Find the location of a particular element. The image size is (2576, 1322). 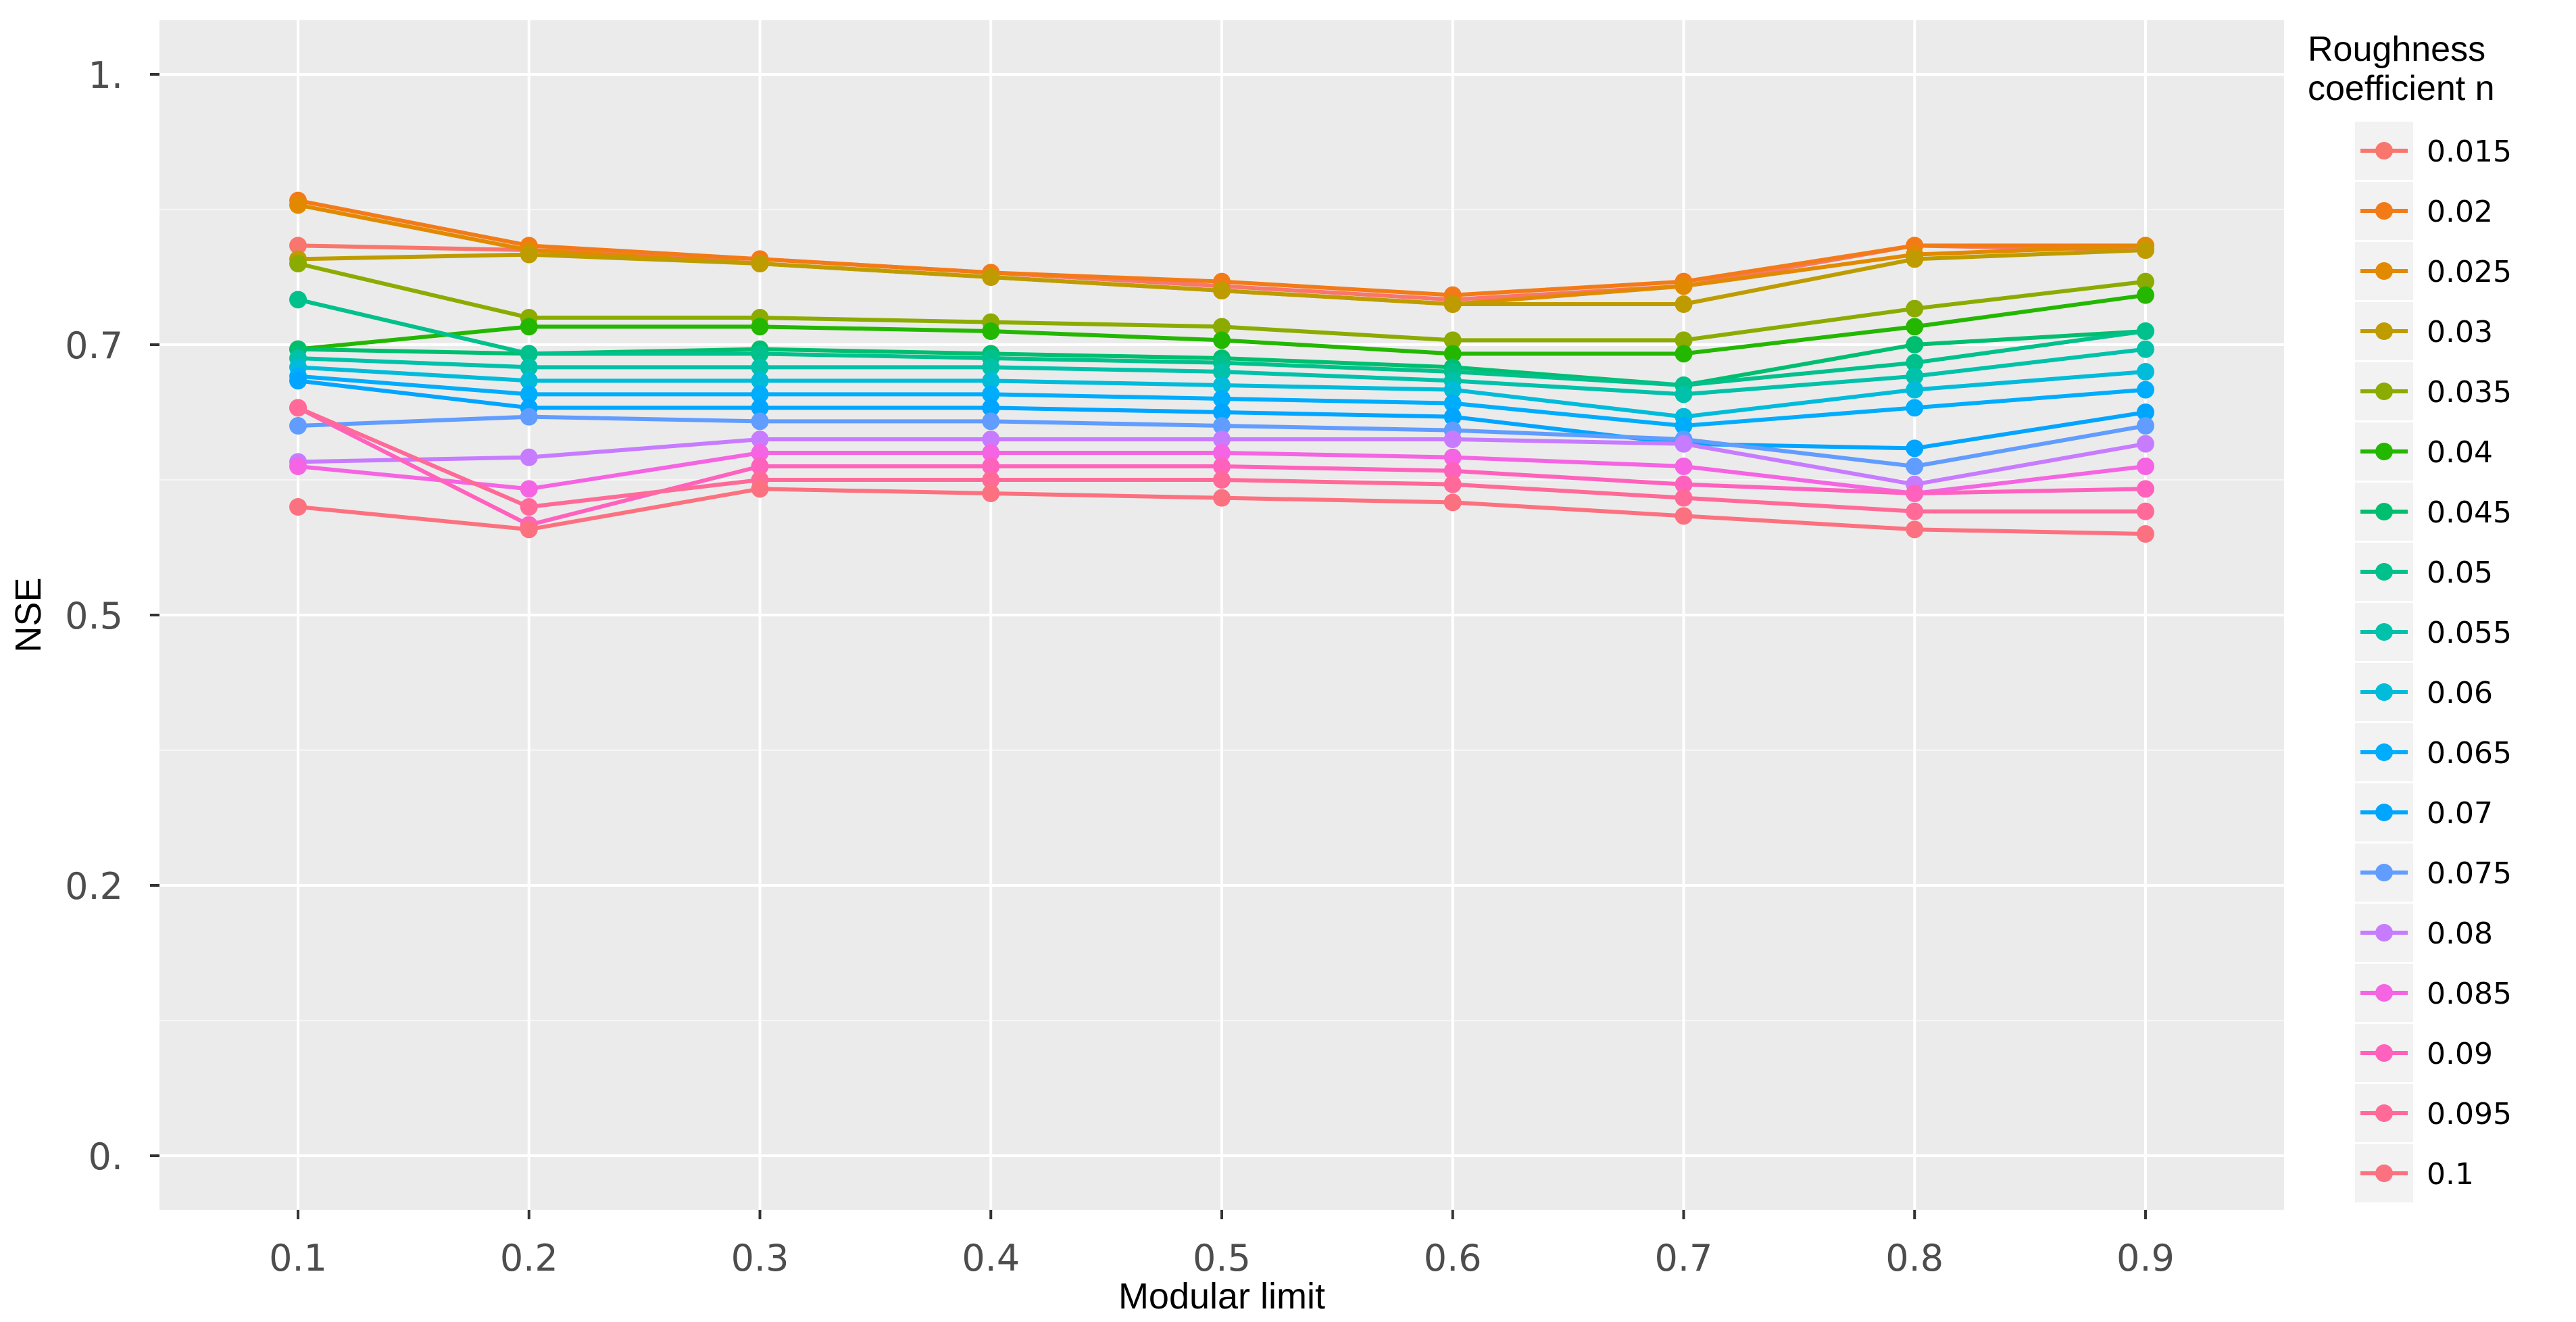

series-0.075 is located at coordinates (1222, 441).